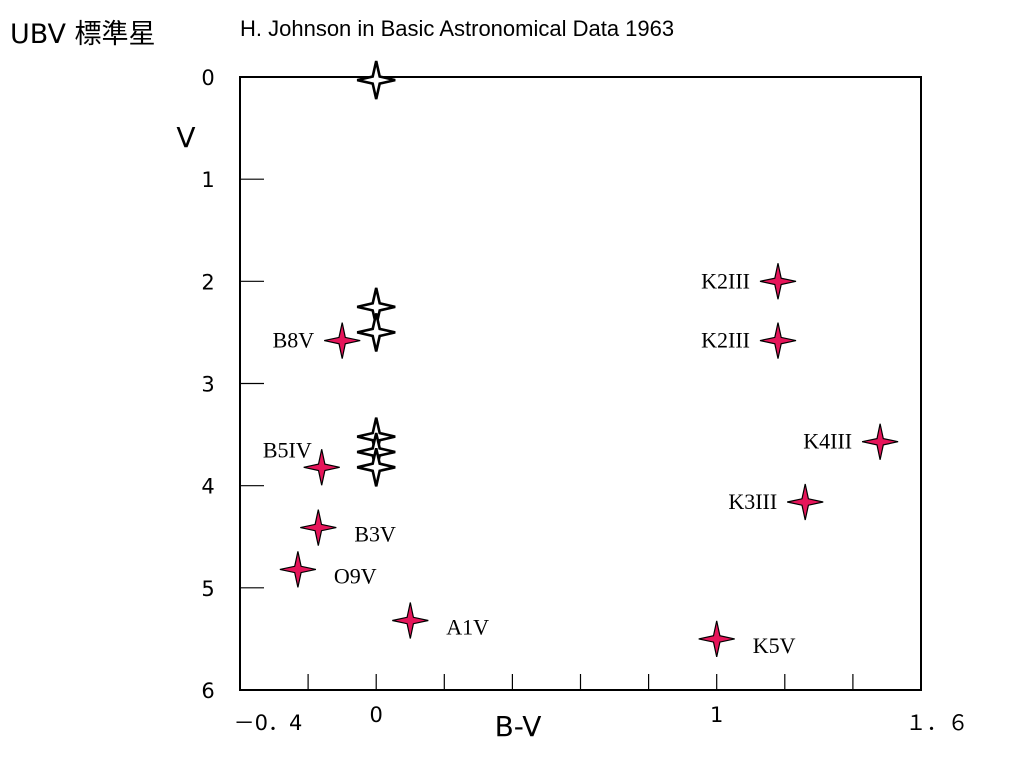  What do you see at coordinates (298, 569) in the screenshot?
I see `star-marker-O9V` at bounding box center [298, 569].